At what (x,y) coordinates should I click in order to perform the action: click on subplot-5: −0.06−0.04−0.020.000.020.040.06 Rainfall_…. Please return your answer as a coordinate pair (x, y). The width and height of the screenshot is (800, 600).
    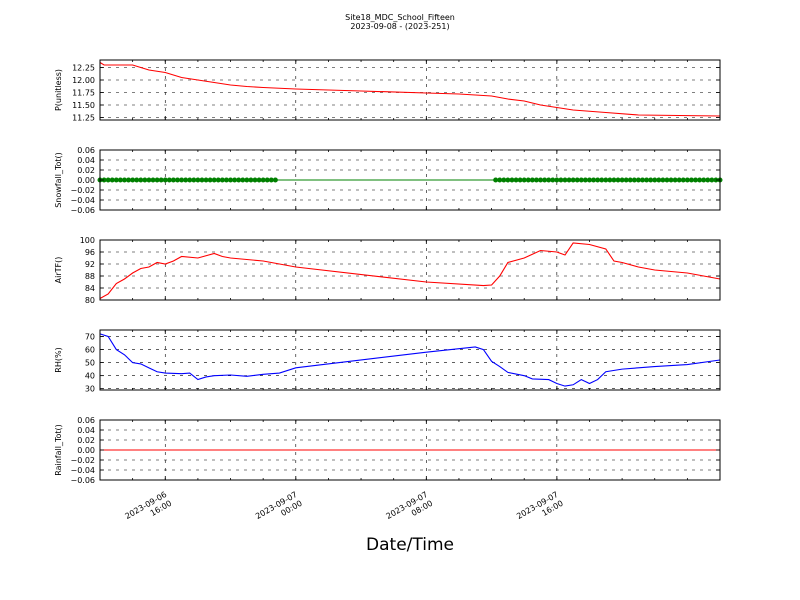
    Looking at the image, I should click on (387, 450).